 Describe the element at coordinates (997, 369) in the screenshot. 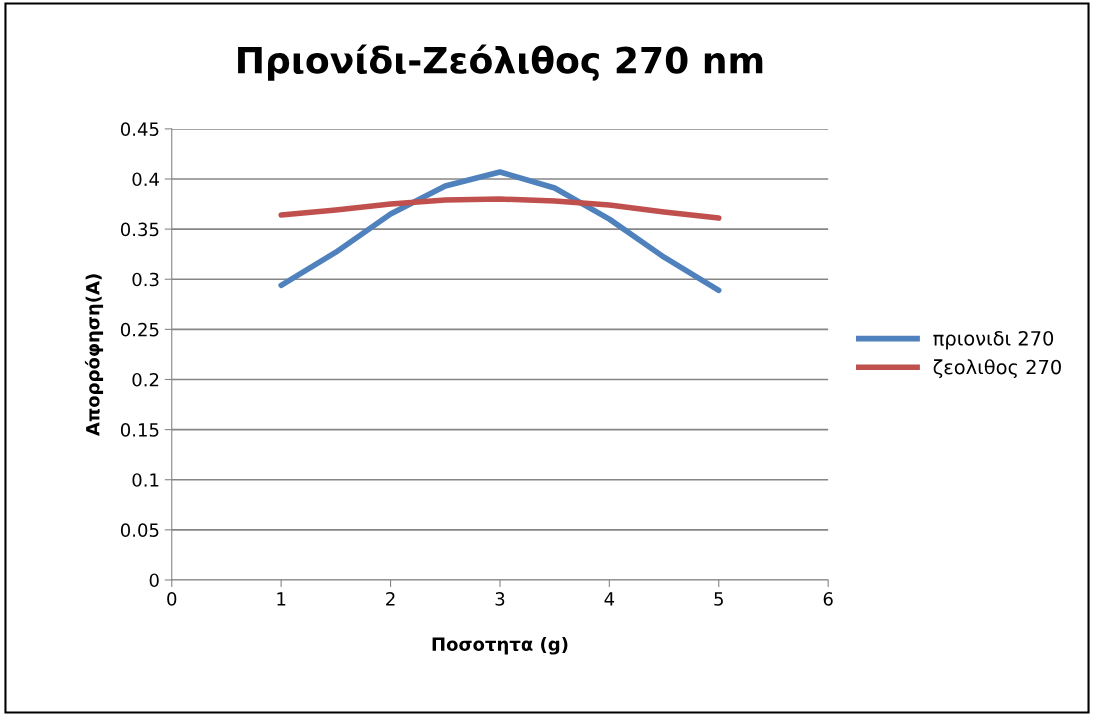

I see `legend-label: ζεολιθος 270` at that location.